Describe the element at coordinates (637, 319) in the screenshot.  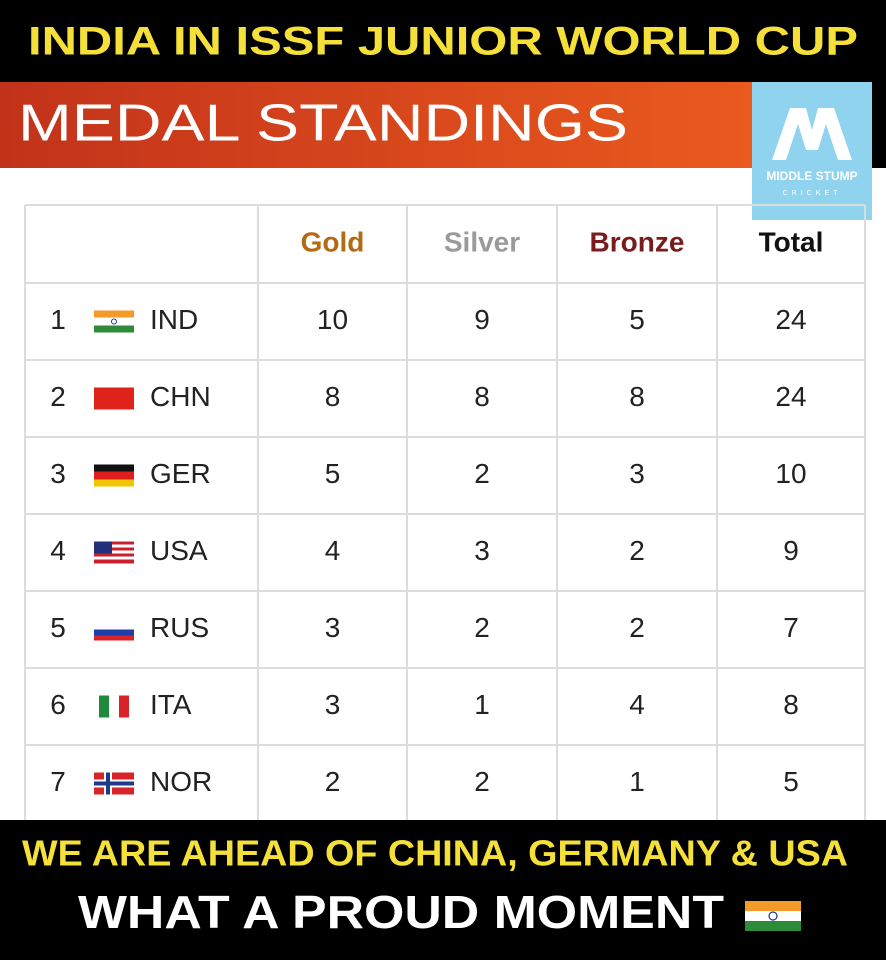
I see `bronze-count: 5` at that location.